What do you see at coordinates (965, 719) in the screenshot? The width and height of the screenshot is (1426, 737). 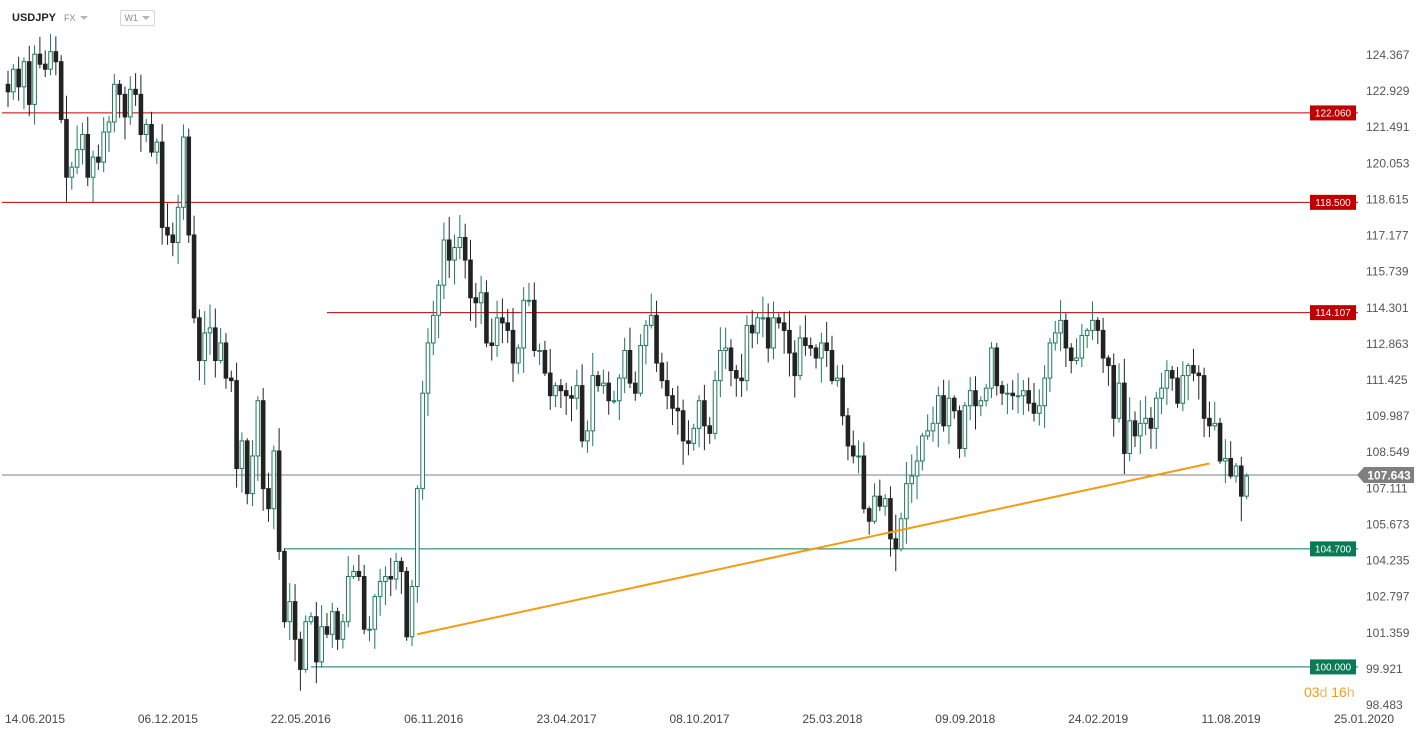 I see `x-tick-label: 09.09.2018` at bounding box center [965, 719].